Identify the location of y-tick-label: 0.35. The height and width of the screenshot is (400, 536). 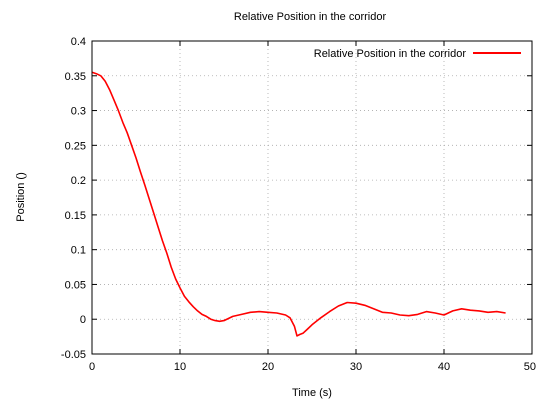
(75, 77).